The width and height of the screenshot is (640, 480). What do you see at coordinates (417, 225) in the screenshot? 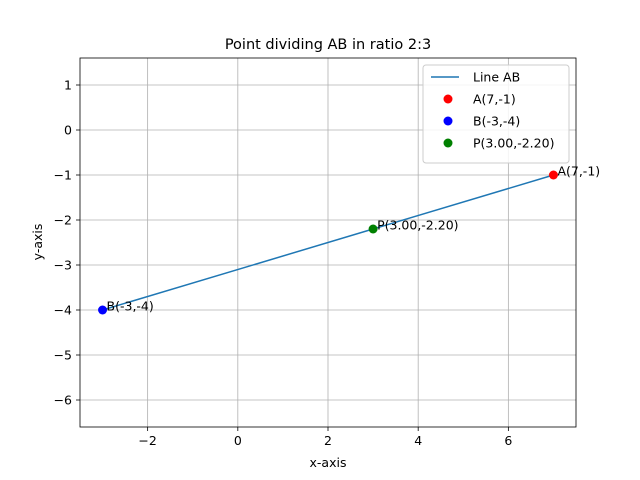
I see `point-annotation: P(3.00,-2.20)` at bounding box center [417, 225].